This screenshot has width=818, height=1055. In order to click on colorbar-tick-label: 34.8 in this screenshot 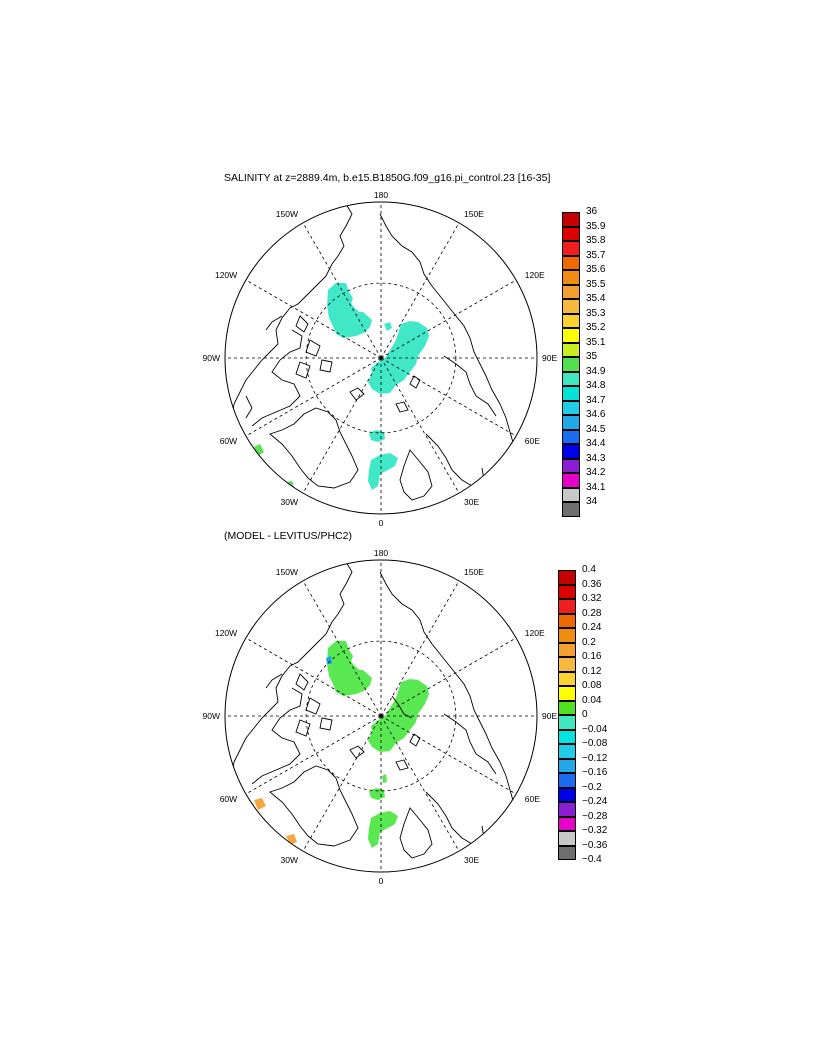, I will do `click(596, 385)`.